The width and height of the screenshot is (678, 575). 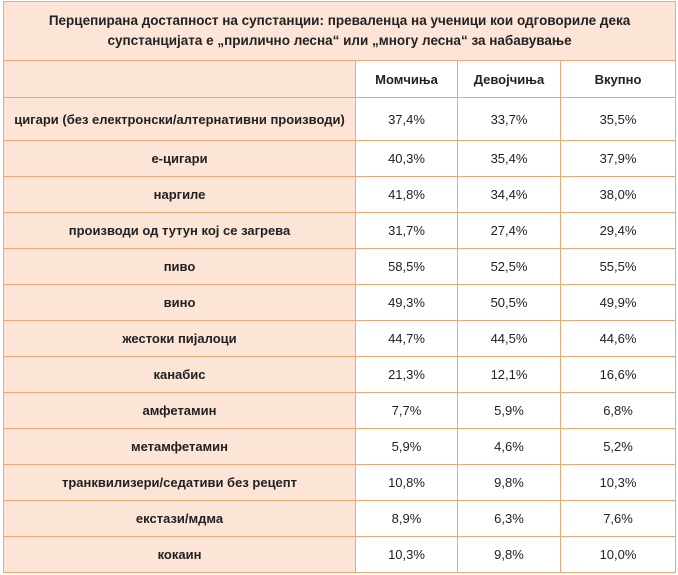 What do you see at coordinates (618, 119) in the screenshot?
I see `cell-value: 35,5%` at bounding box center [618, 119].